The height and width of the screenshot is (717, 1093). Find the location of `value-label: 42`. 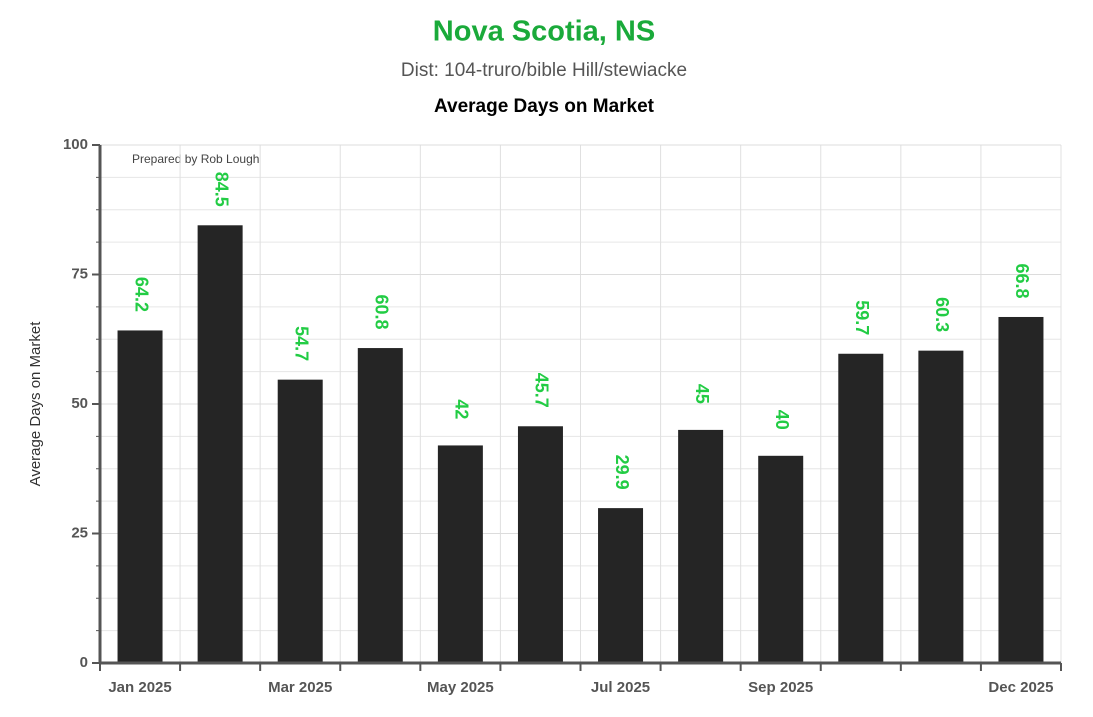

value-label: 42 is located at coordinates (462, 409).